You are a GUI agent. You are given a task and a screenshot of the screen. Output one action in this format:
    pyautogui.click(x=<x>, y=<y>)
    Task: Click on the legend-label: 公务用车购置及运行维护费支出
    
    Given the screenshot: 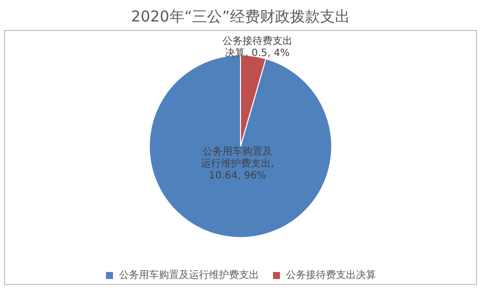 What is the action you would take?
    pyautogui.click(x=189, y=275)
    